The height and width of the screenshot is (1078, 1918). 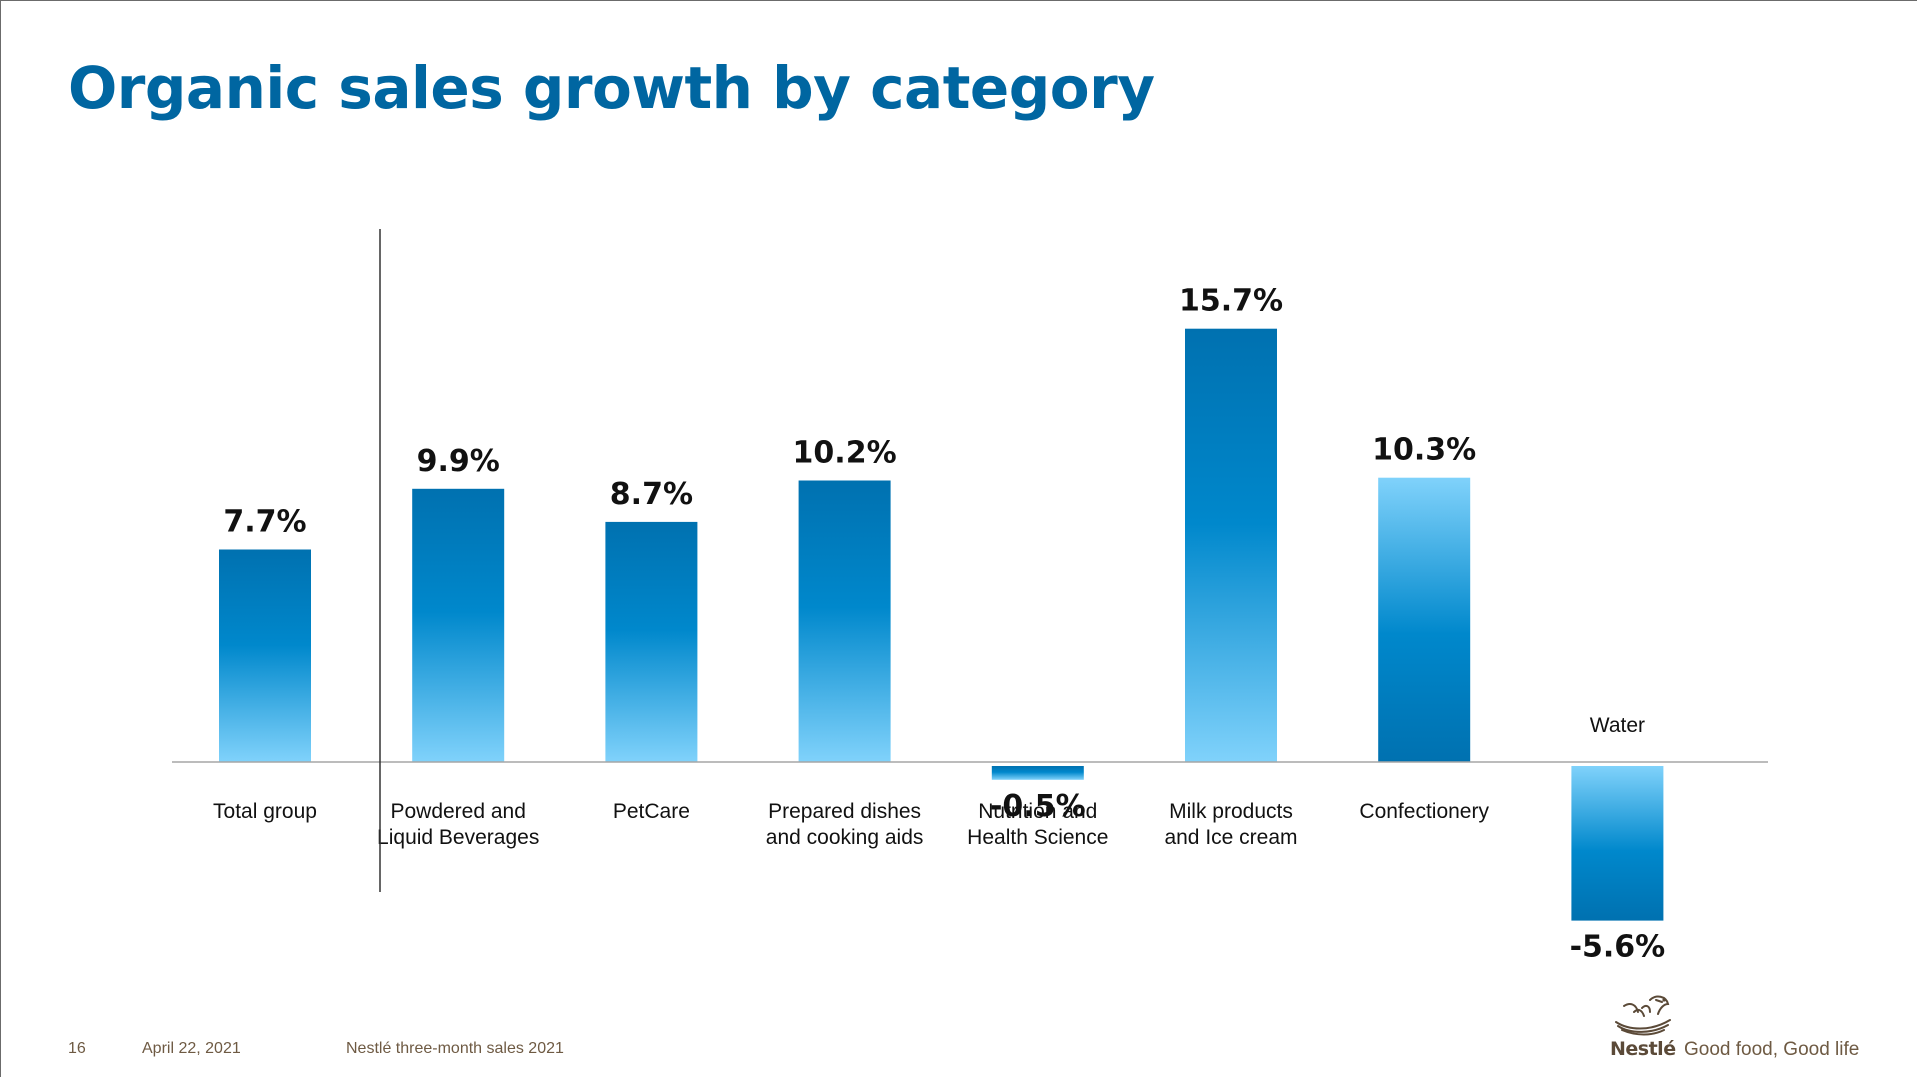 What do you see at coordinates (1424, 450) in the screenshot?
I see `value-label-7: 10.3%` at bounding box center [1424, 450].